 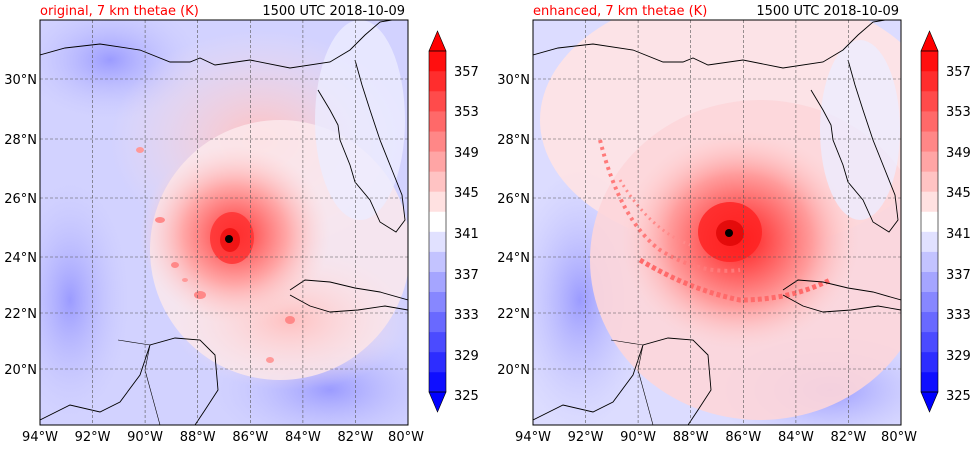 I want to click on panel-title-left: enhanced, 7 km thetae (K), so click(x=620, y=11).